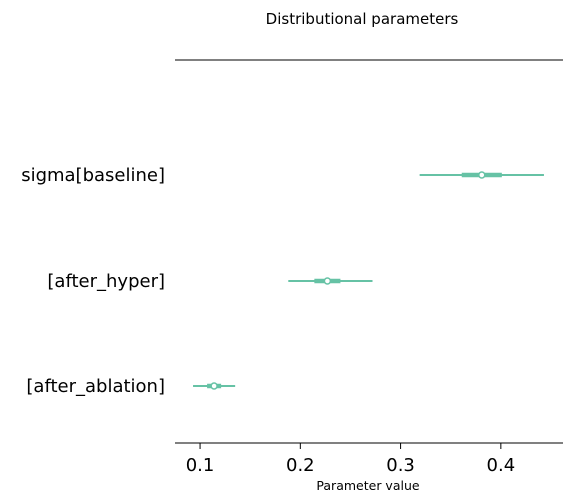  I want to click on category-label: sigma[baseline], so click(93, 175).